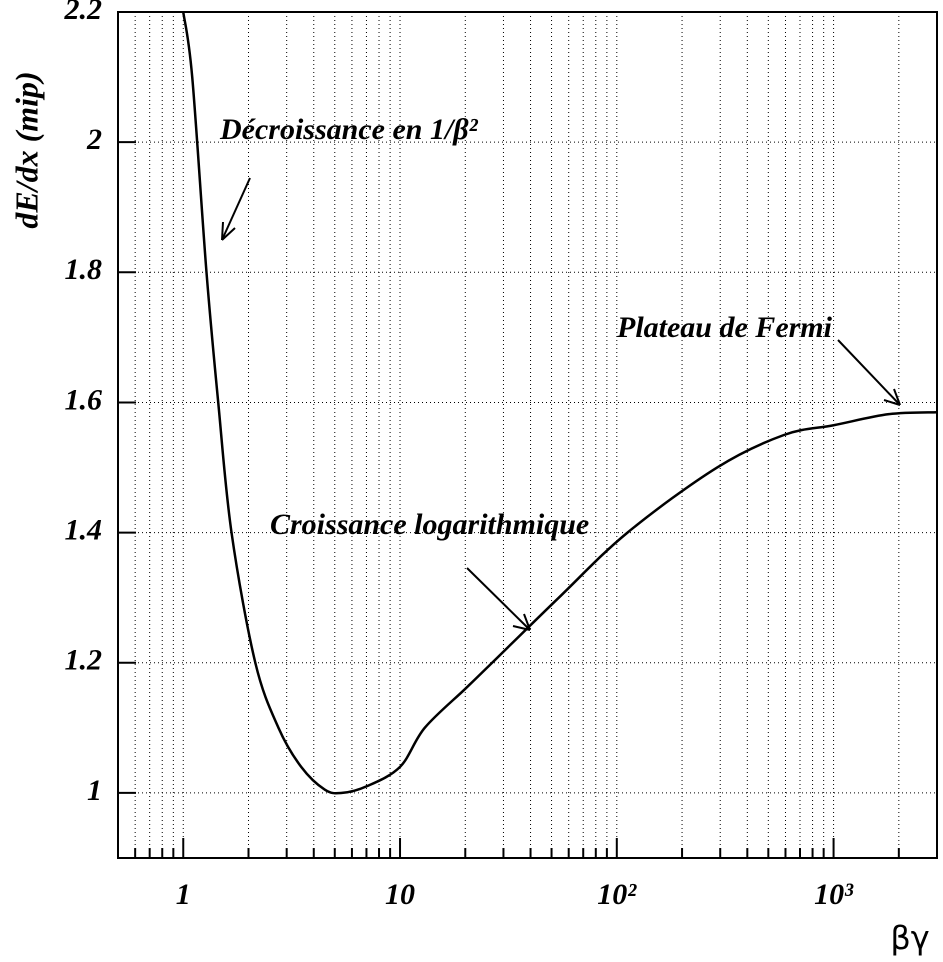 The width and height of the screenshot is (943, 962). I want to click on y-tick-label: 1.2, so click(84, 660).